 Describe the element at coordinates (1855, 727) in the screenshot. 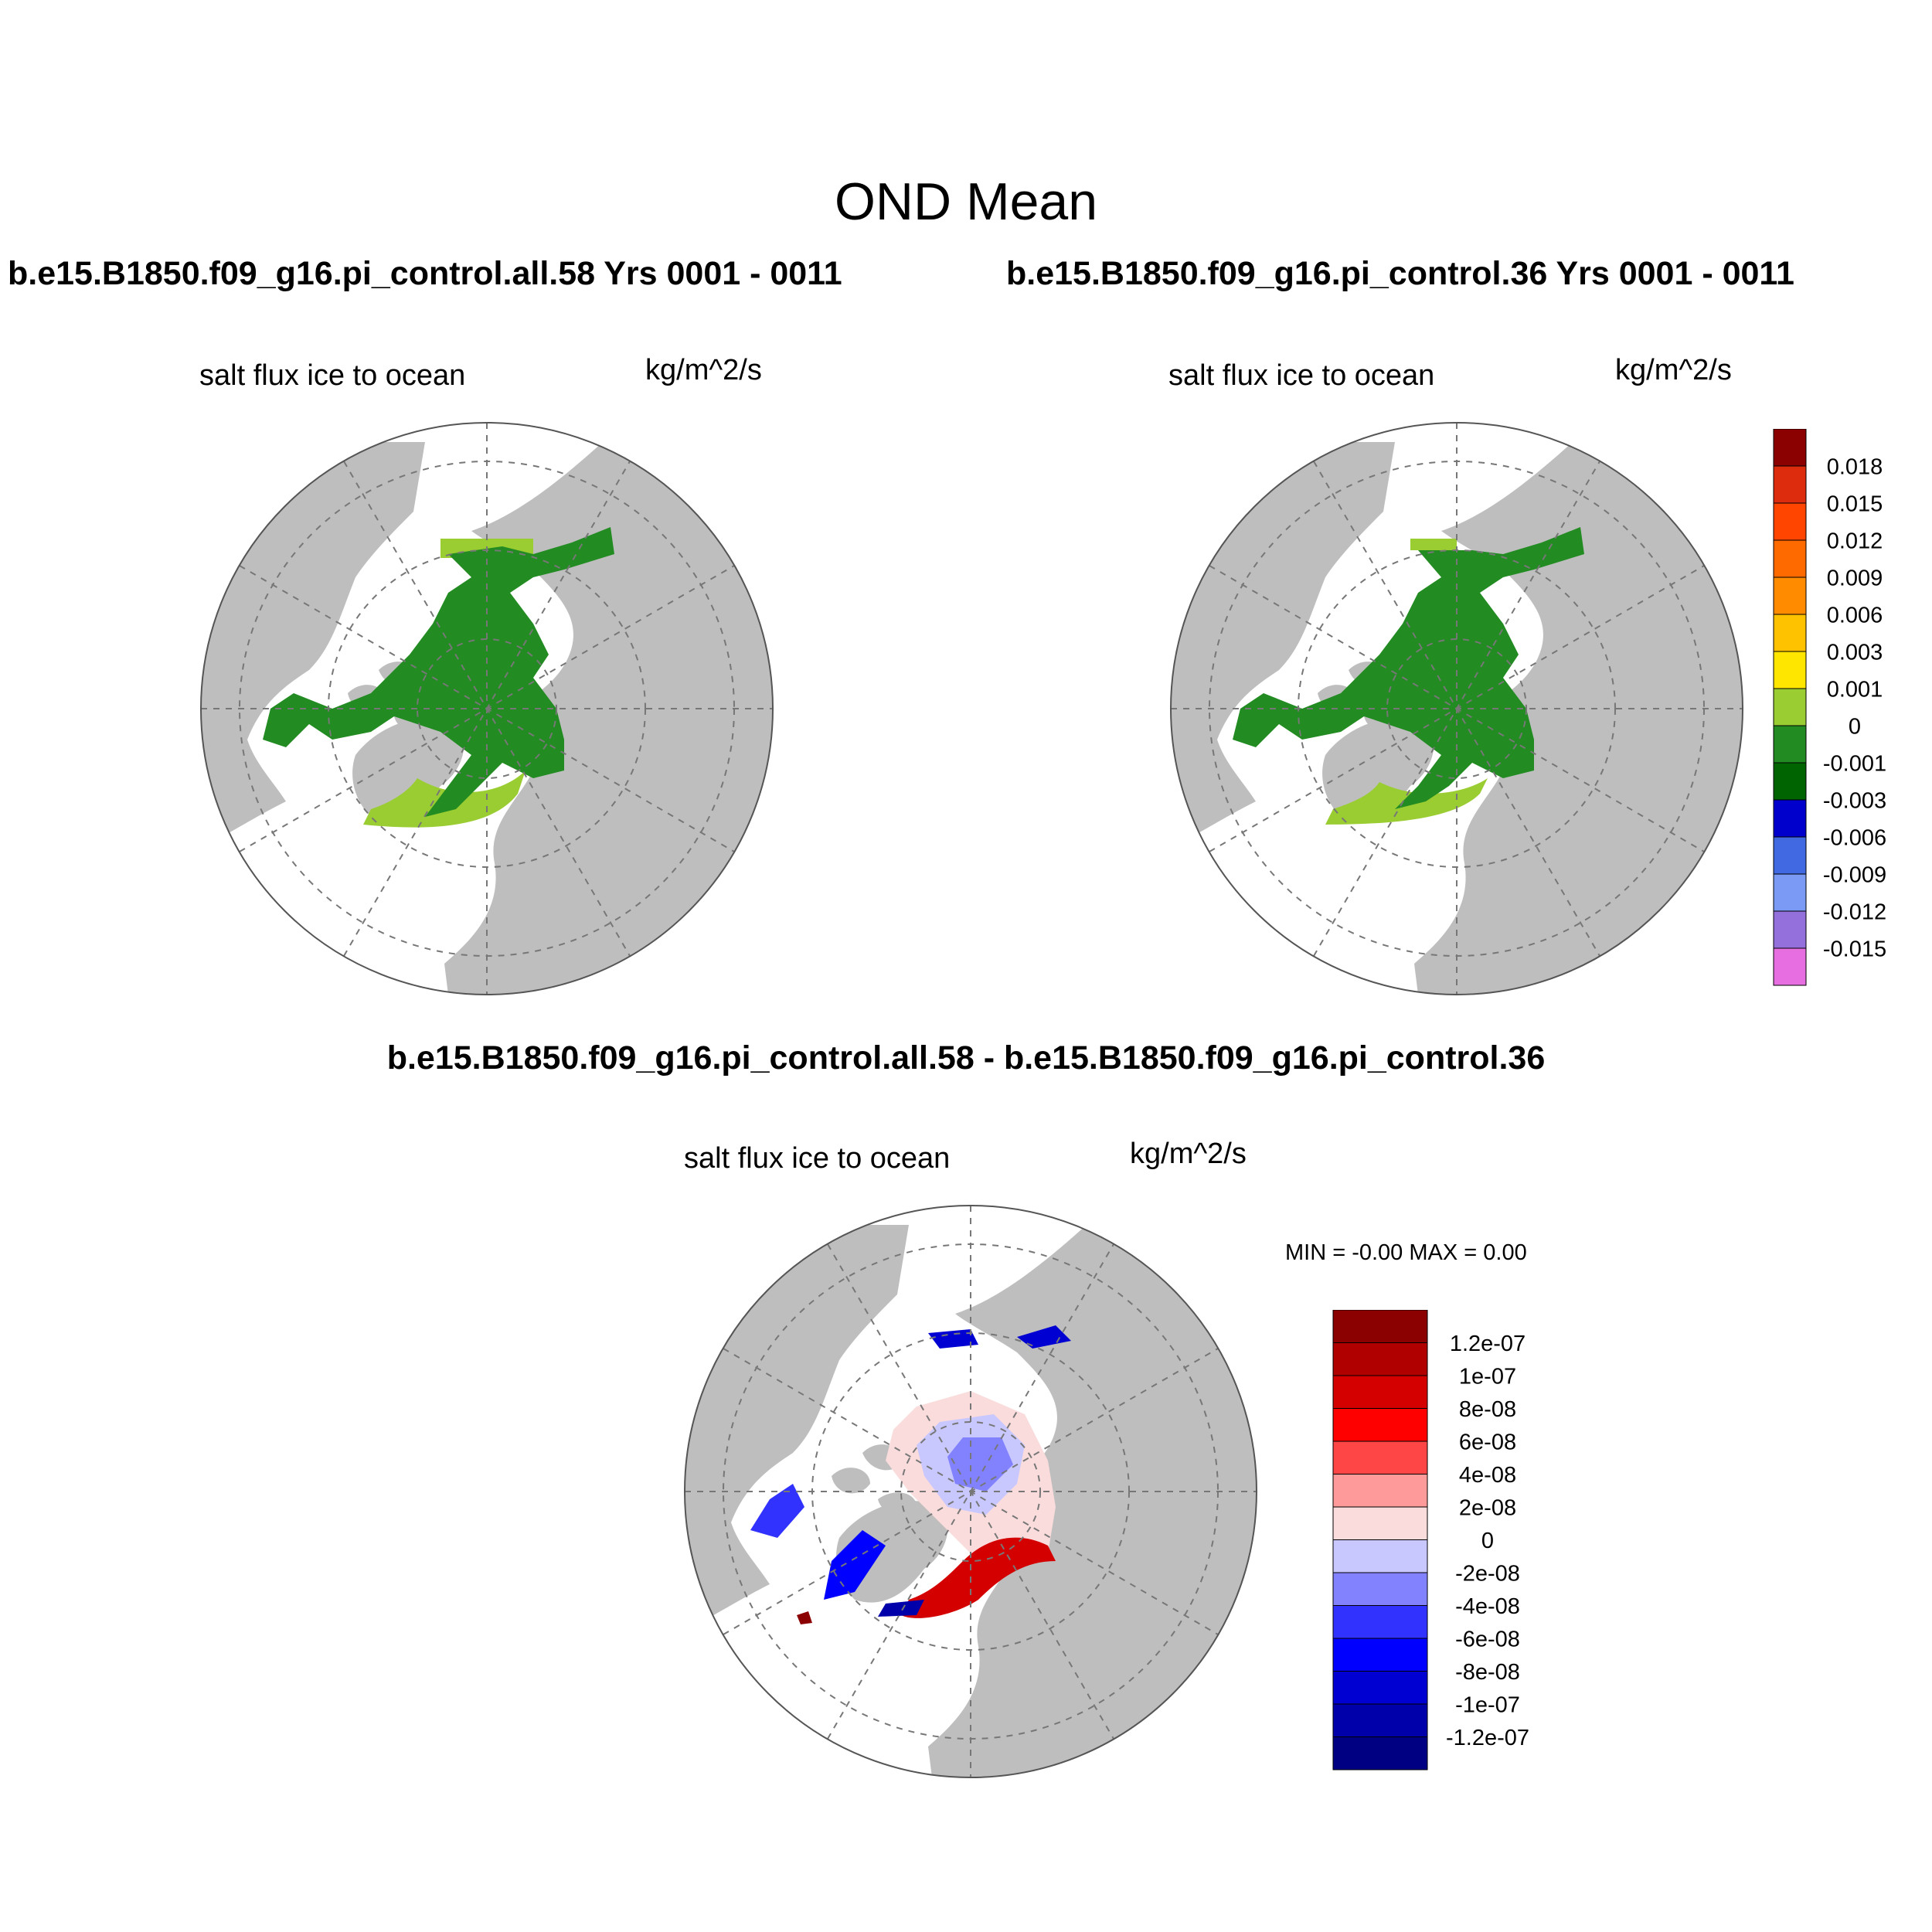

I see `colorbar-main-label-7: 0` at that location.